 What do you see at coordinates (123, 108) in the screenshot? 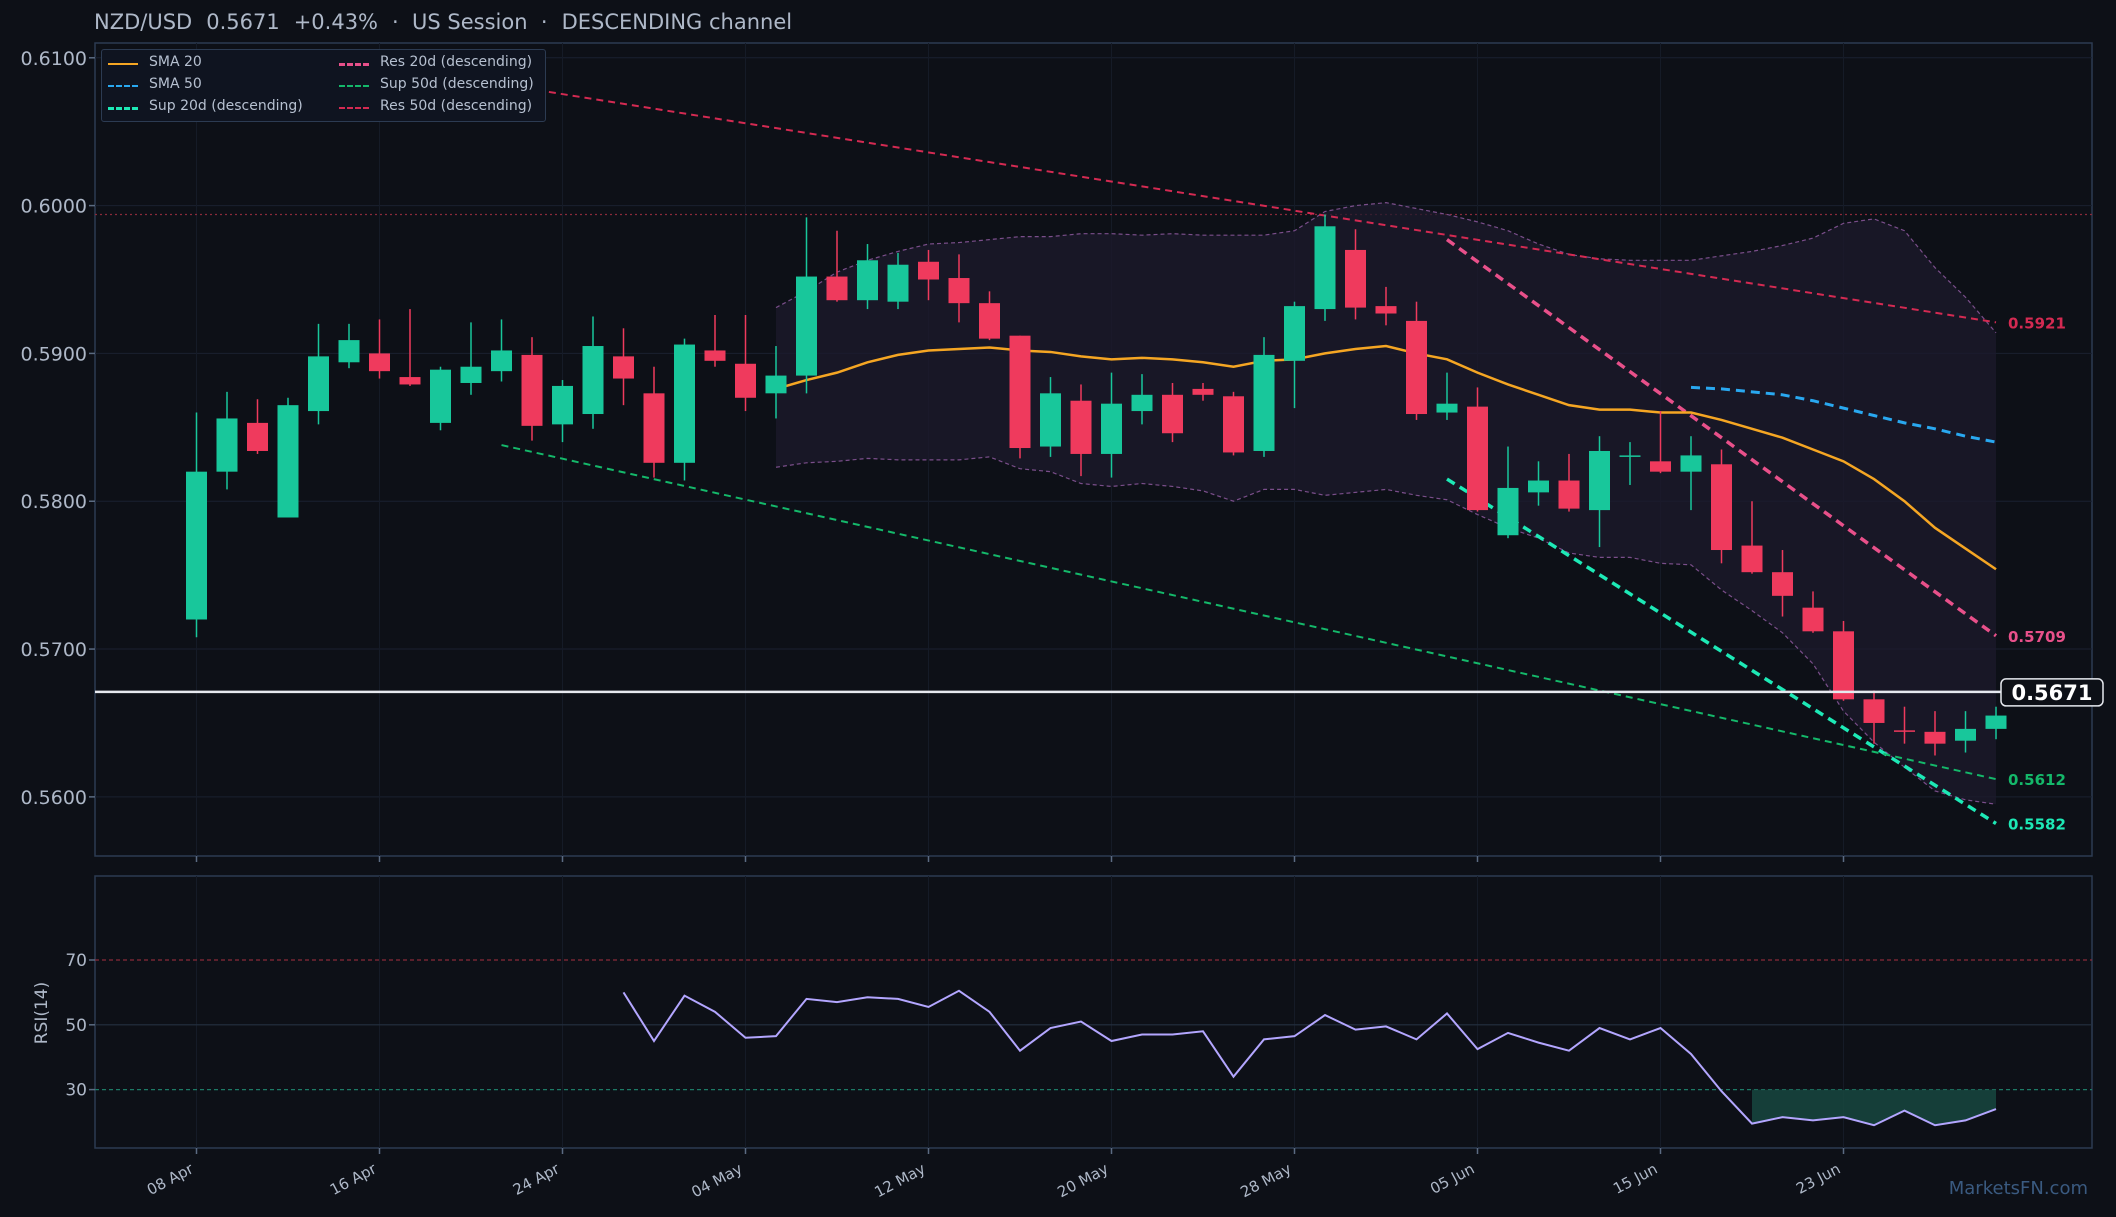
I see `legend-swatch-sup20` at bounding box center [123, 108].